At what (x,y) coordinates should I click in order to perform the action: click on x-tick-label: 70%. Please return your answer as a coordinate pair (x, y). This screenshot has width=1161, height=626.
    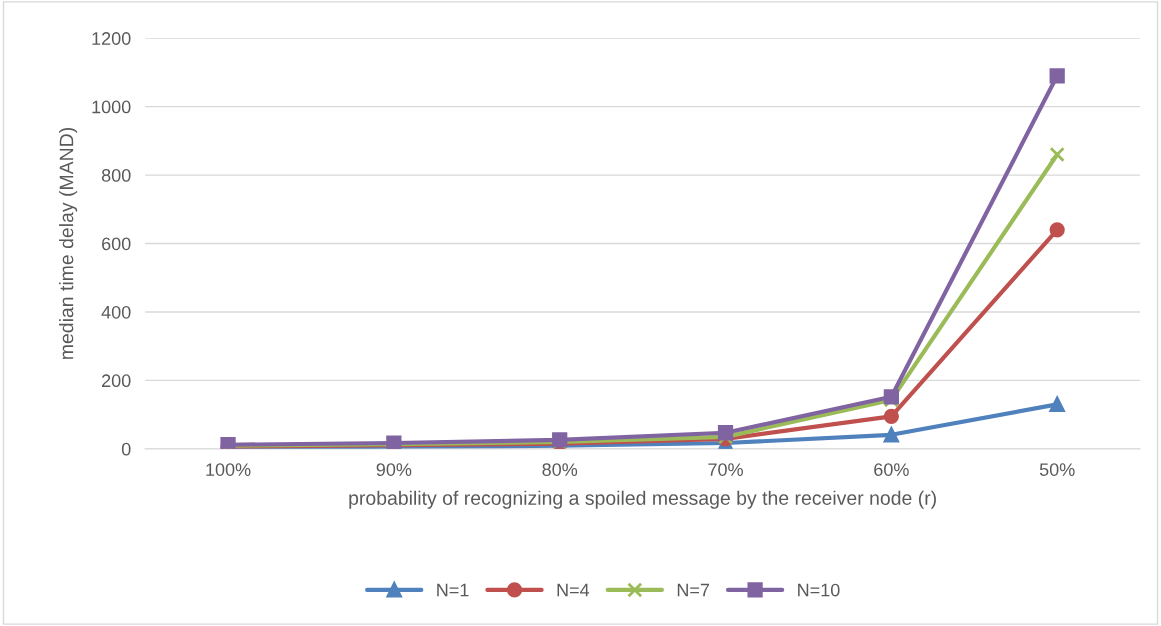
    Looking at the image, I should click on (725, 469).